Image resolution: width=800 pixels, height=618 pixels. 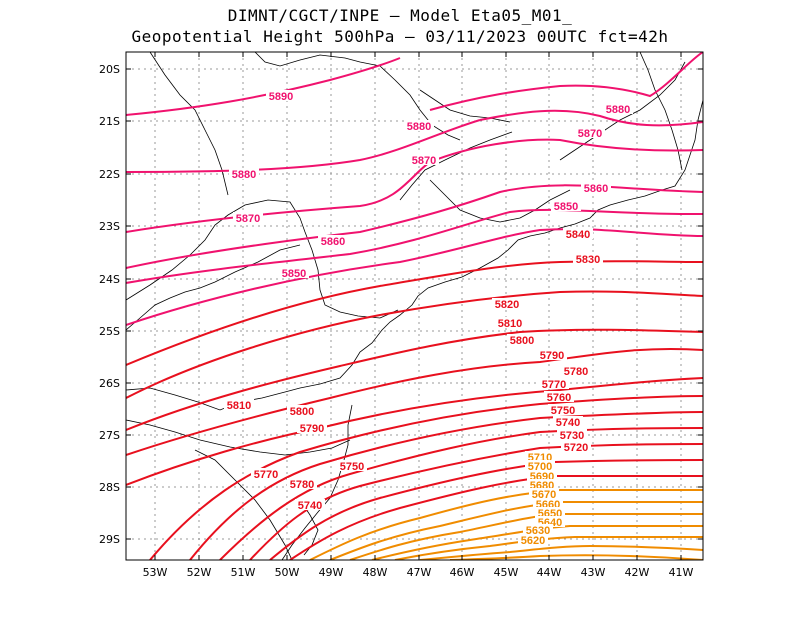 I want to click on lon-tick-label: 53W, so click(x=155, y=572).